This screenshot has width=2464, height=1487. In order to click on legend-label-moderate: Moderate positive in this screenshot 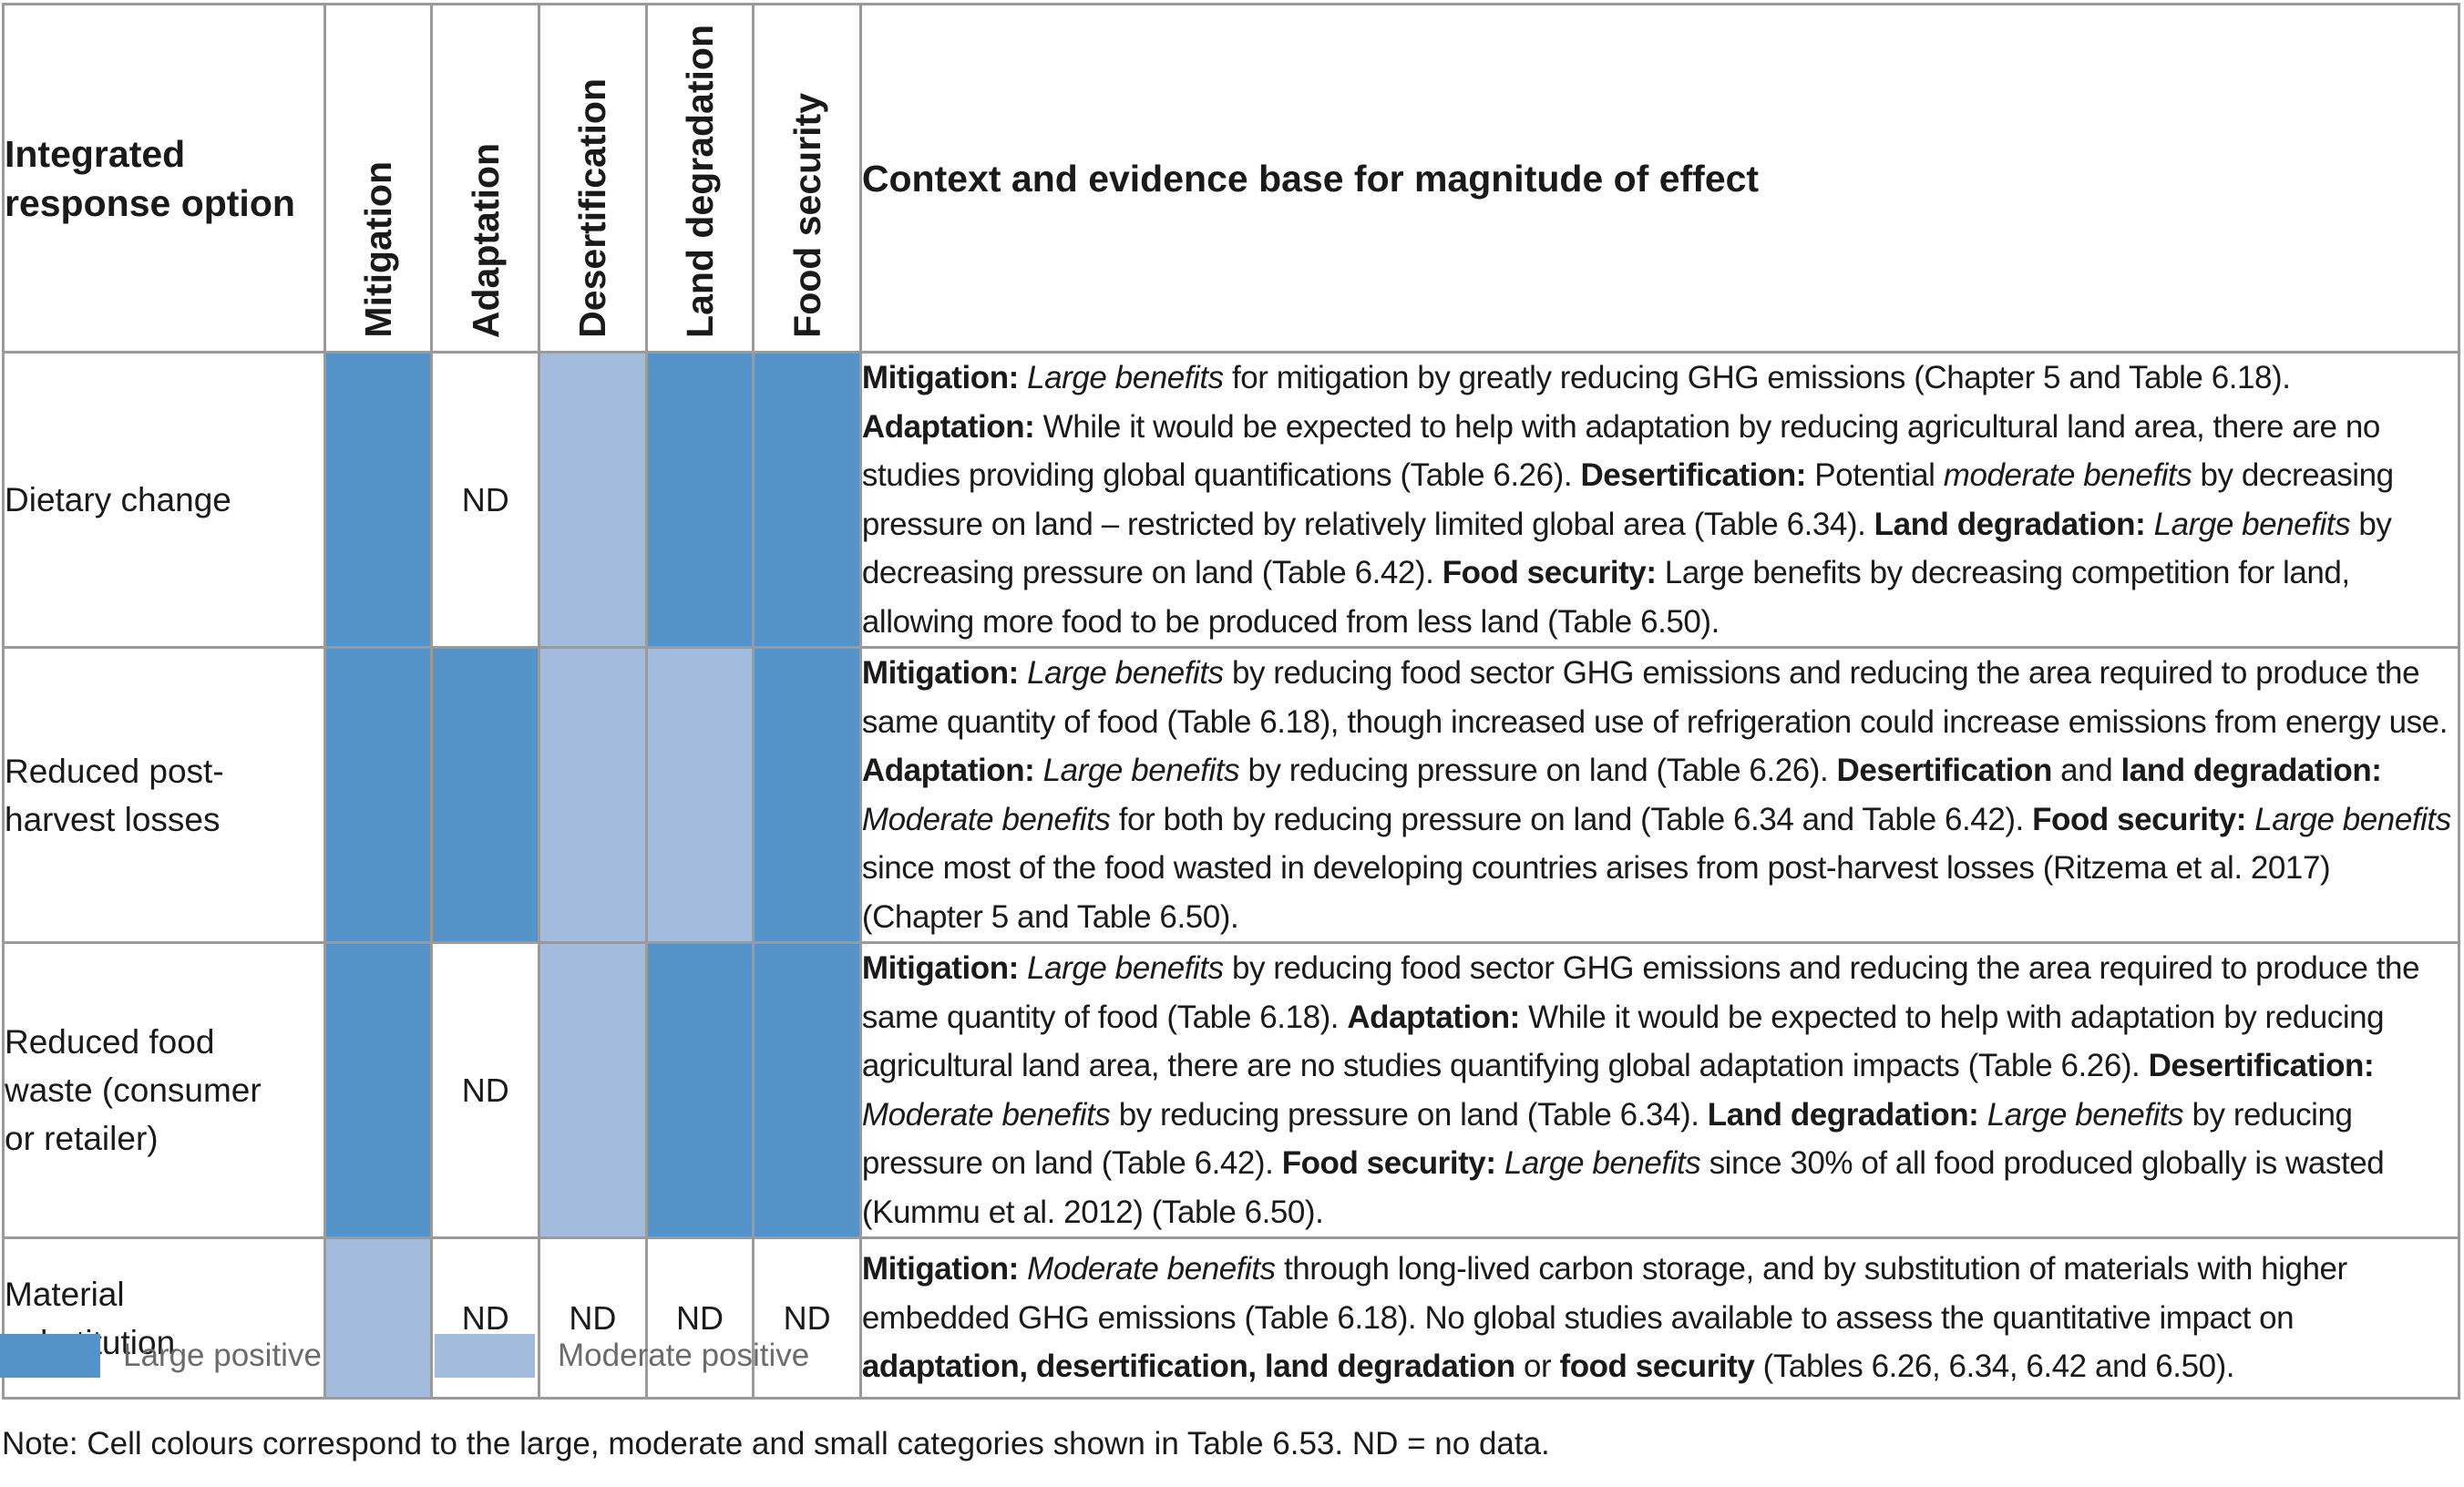, I will do `click(684, 1355)`.